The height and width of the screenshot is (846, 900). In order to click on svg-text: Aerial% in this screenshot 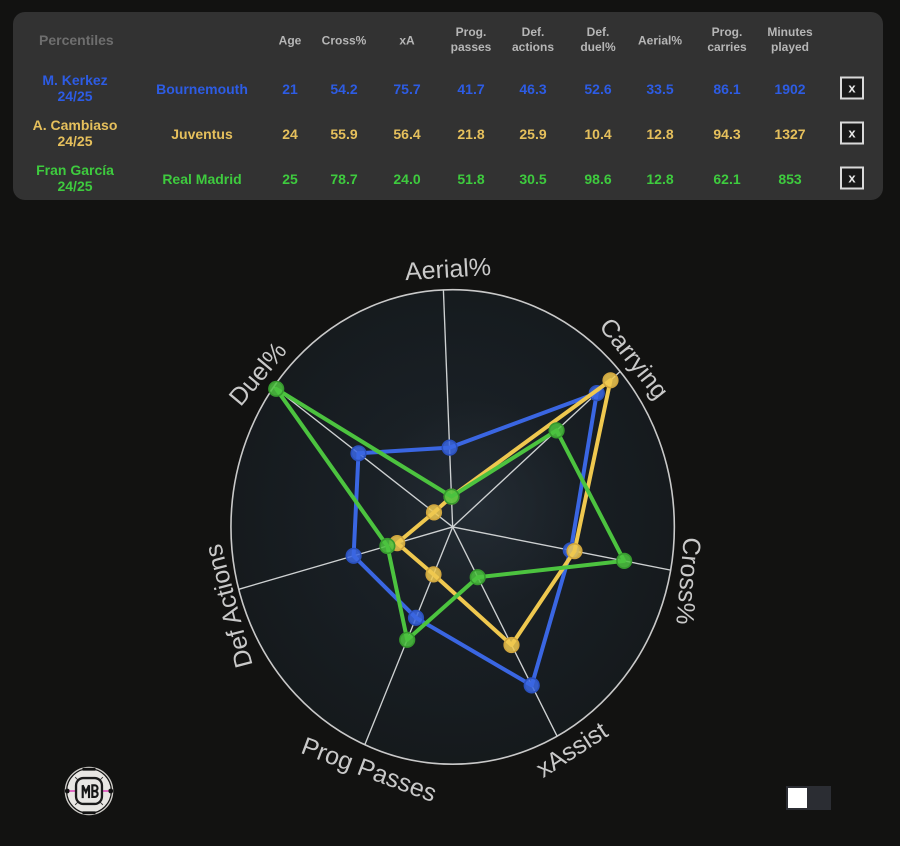, I will do `click(448, 269)`.